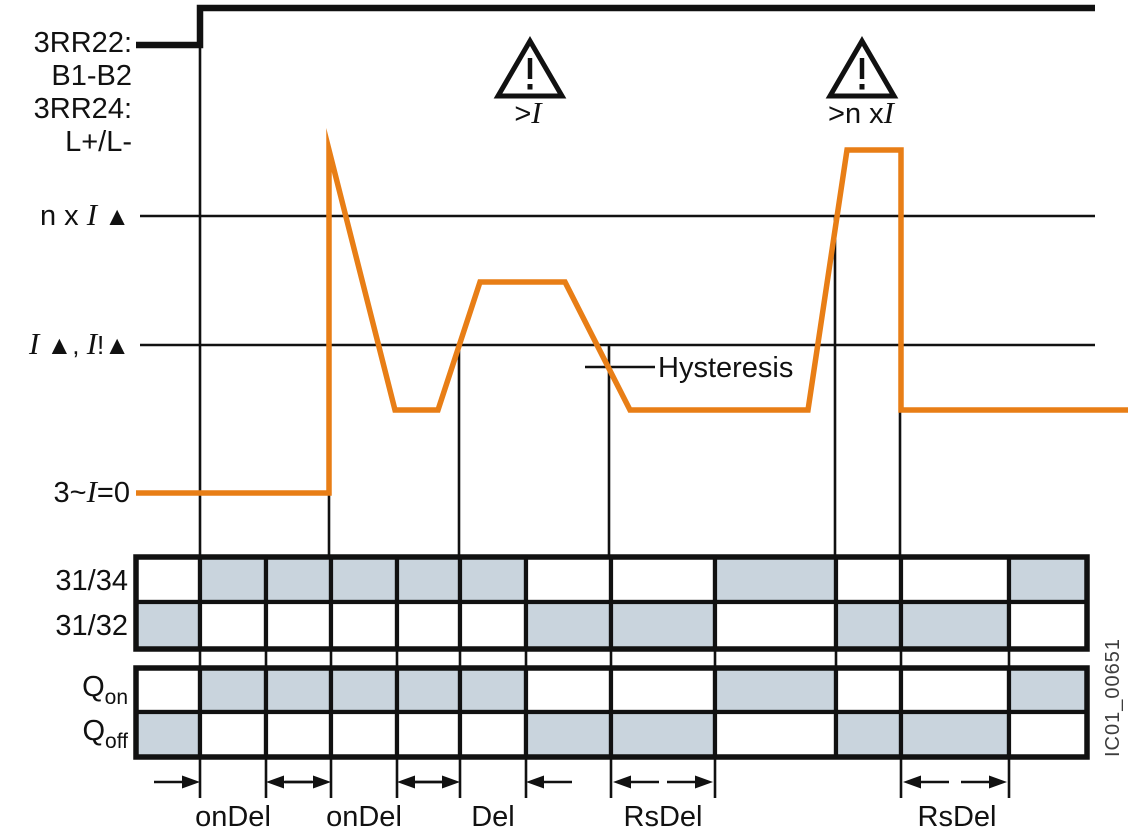  Describe the element at coordinates (64, 736) in the screenshot. I see `row-label-q-off: Qoff` at that location.